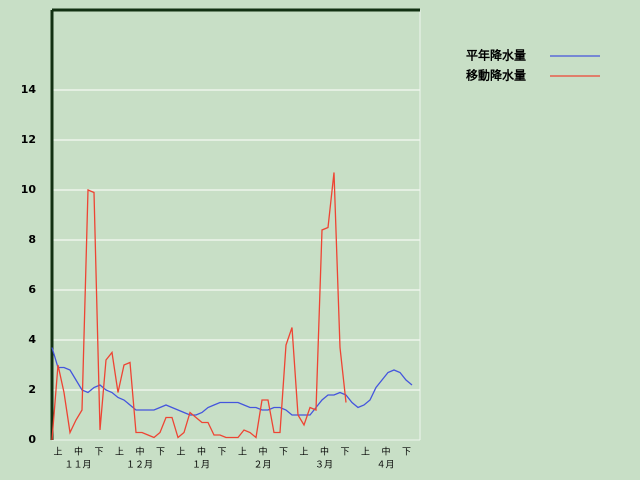 The height and width of the screenshot is (480, 640). Describe the element at coordinates (496, 55) in the screenshot. I see `legend-label: 平年降水量` at that location.